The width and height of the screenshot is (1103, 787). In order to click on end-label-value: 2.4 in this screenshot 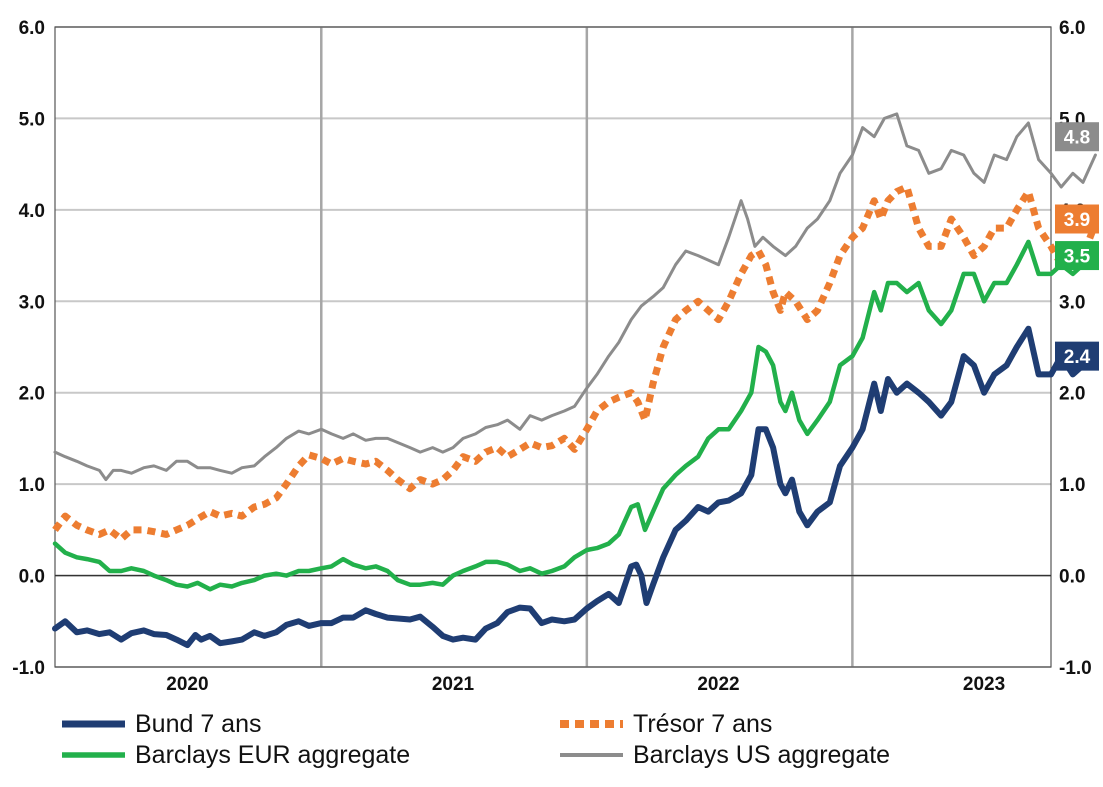, I will do `click(1077, 357)`.